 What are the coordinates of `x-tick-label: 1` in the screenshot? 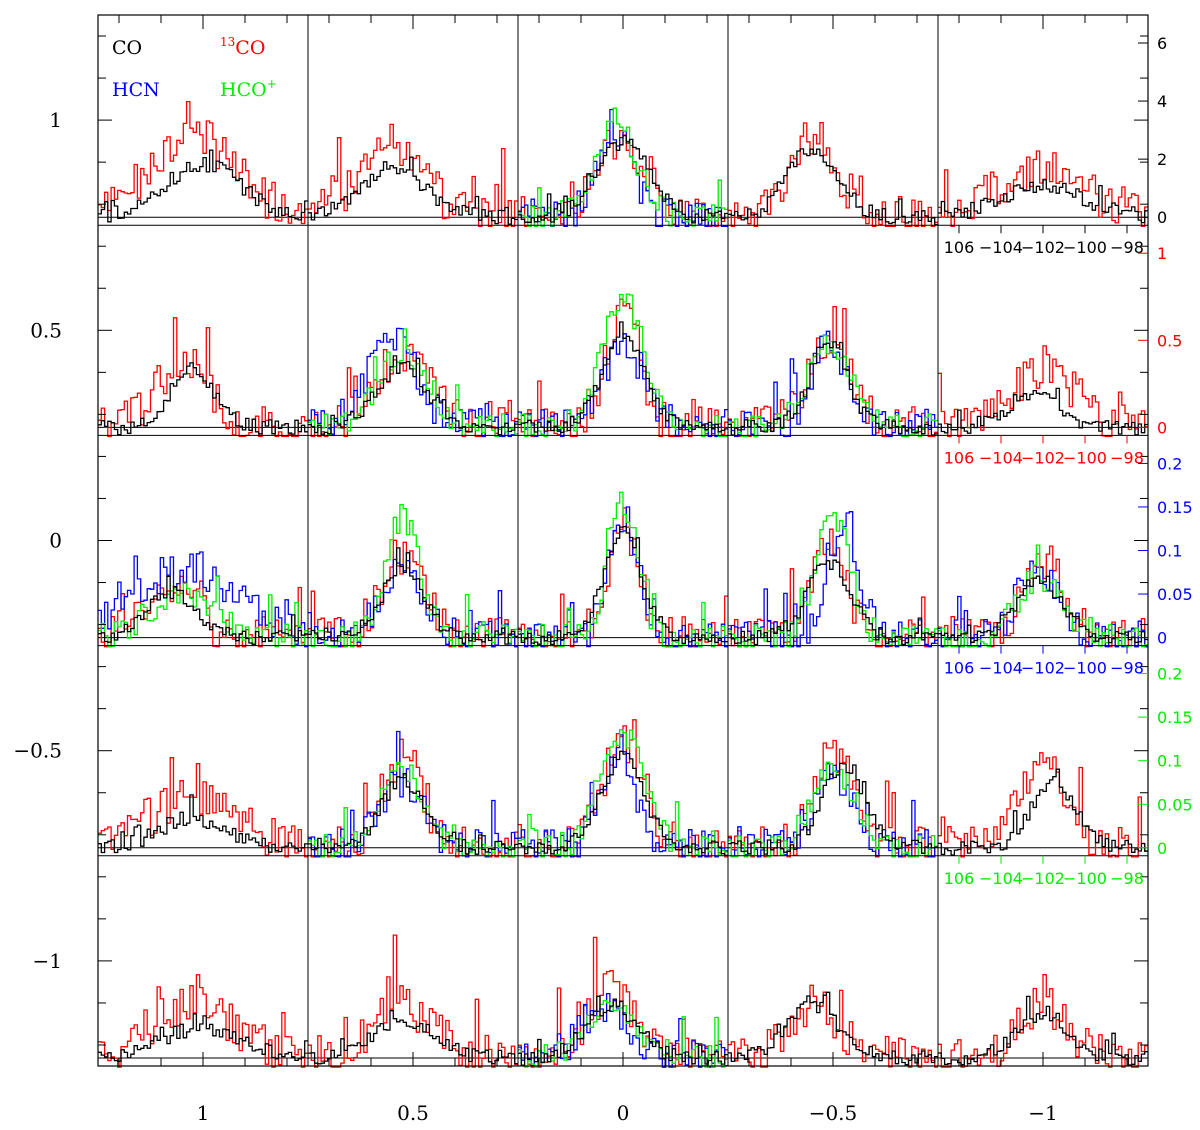 It's located at (203, 1113).